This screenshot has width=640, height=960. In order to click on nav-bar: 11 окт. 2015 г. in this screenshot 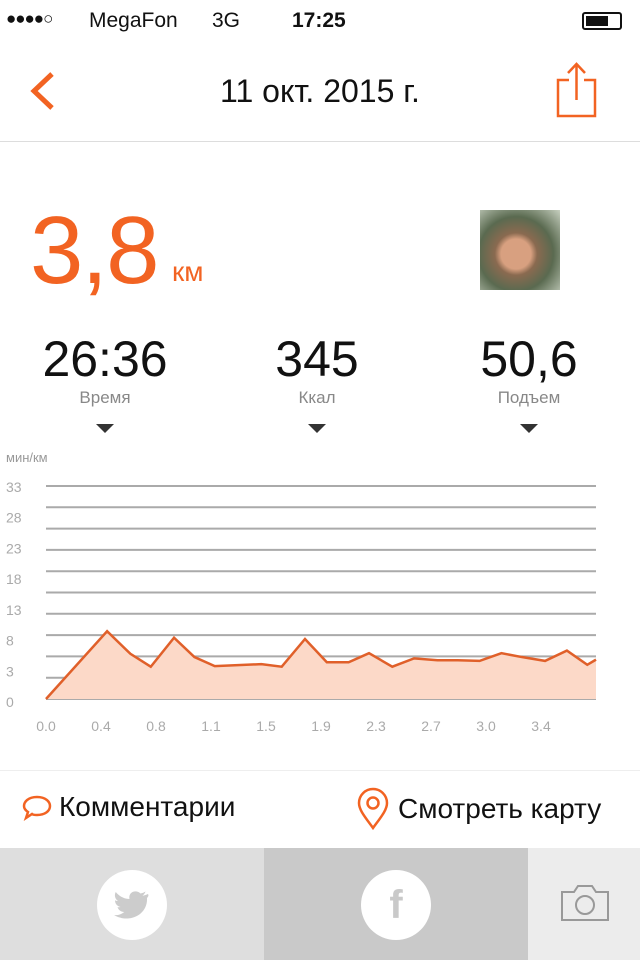, I will do `click(320, 91)`.